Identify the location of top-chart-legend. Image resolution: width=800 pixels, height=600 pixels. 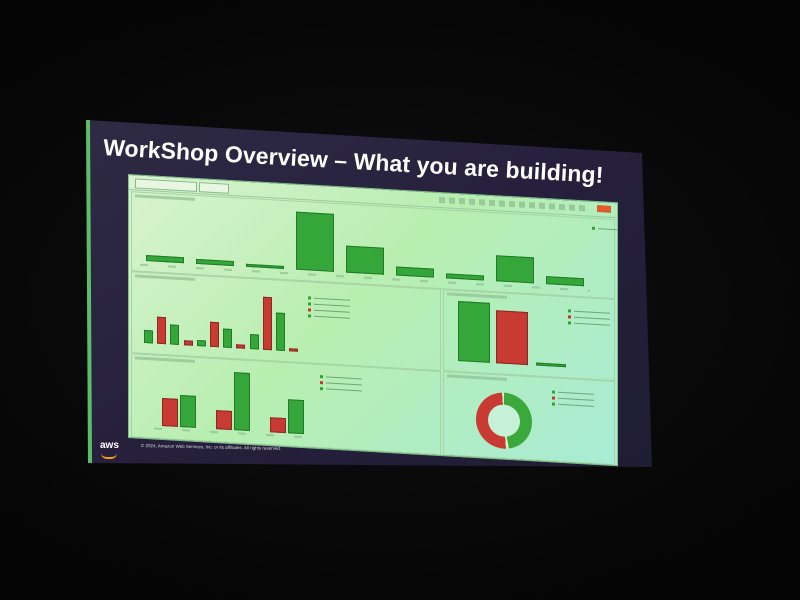
(601, 230).